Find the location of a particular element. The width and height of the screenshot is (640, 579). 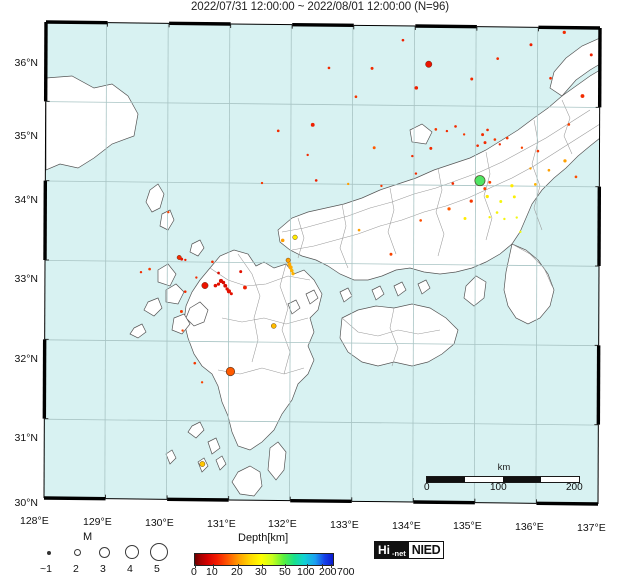

scale-label-200: 200 is located at coordinates (574, 487).